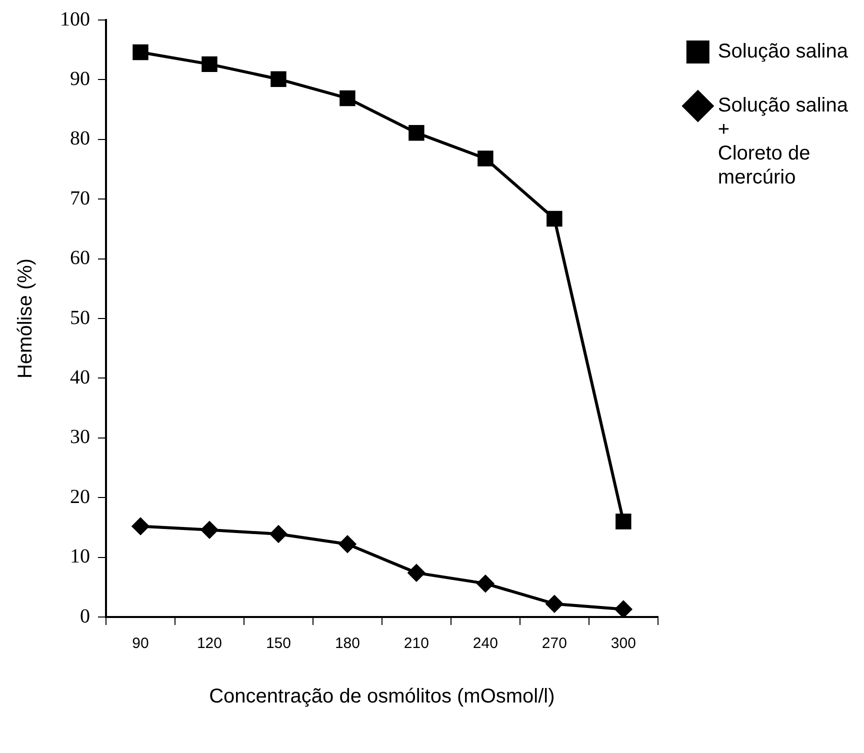  I want to click on x-tick-label: 240, so click(485, 643).